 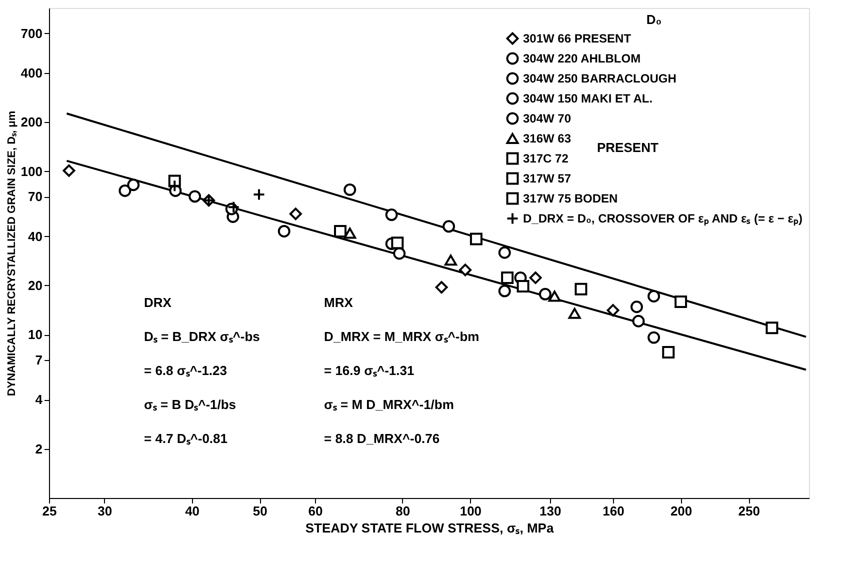 What do you see at coordinates (654, 19) in the screenshot?
I see `legend-title: D₀` at bounding box center [654, 19].